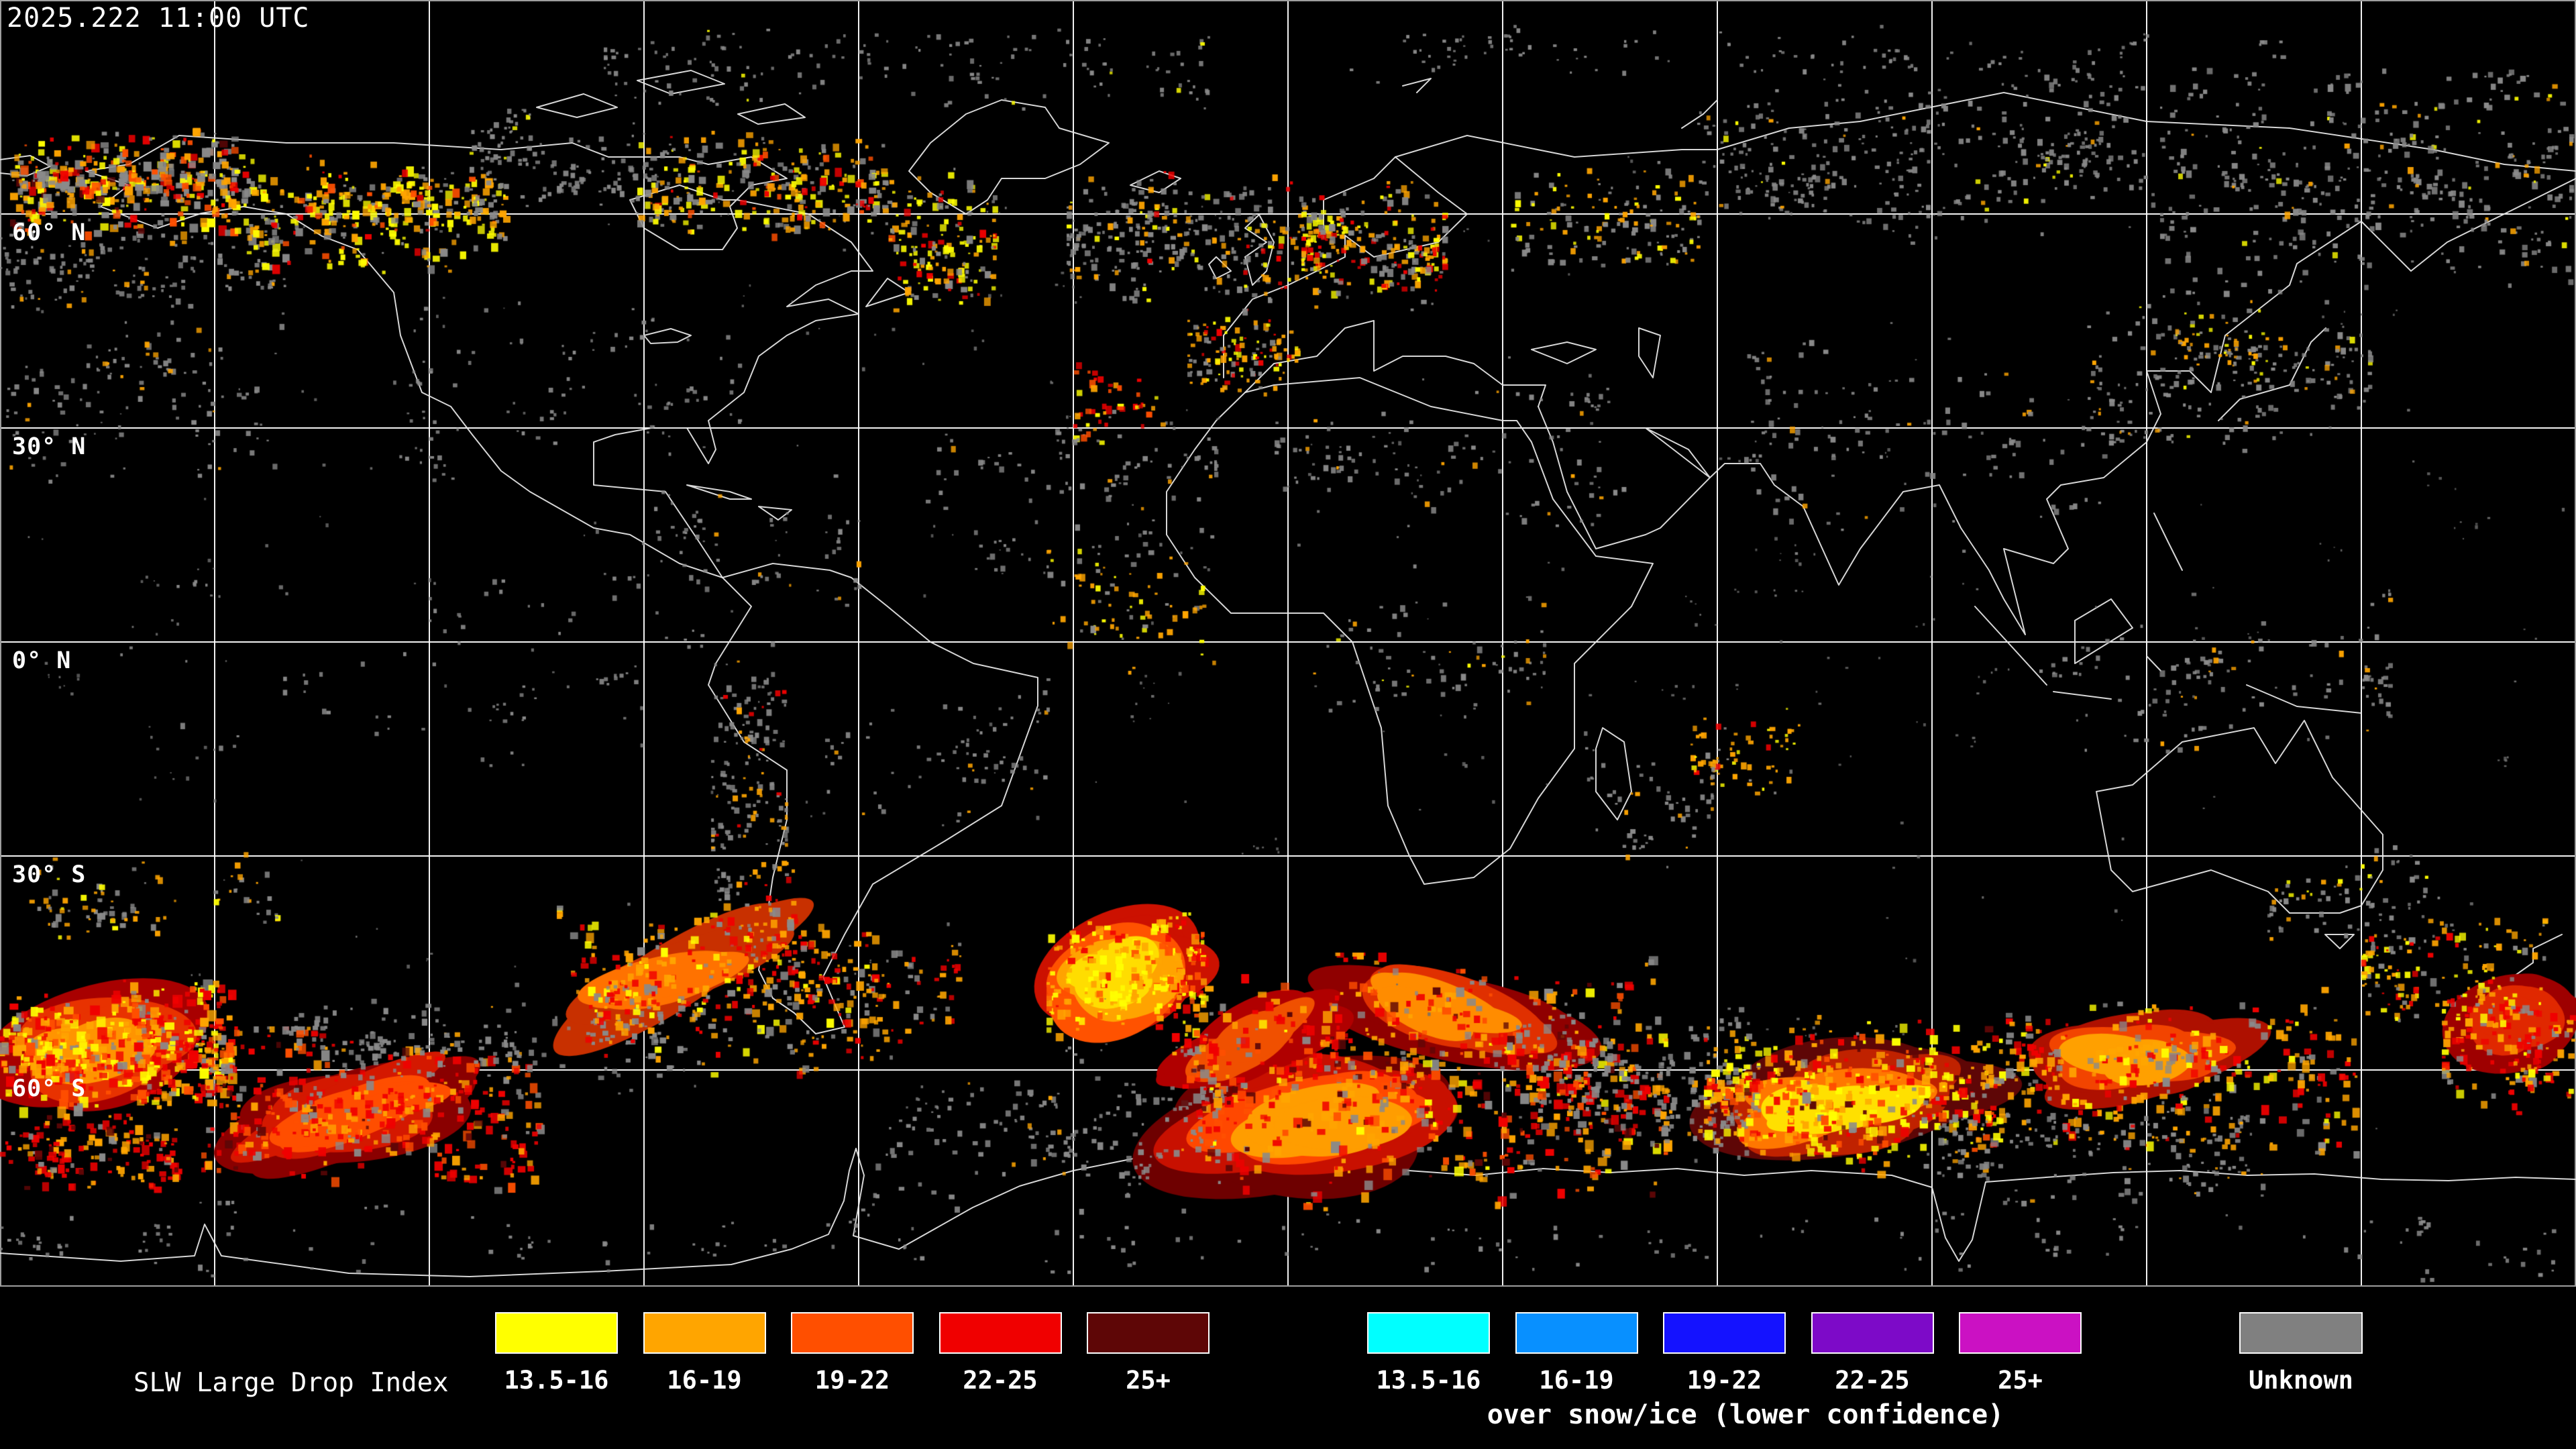  I want to click on snow-ice-22-25-swatch, so click(1872, 1333).